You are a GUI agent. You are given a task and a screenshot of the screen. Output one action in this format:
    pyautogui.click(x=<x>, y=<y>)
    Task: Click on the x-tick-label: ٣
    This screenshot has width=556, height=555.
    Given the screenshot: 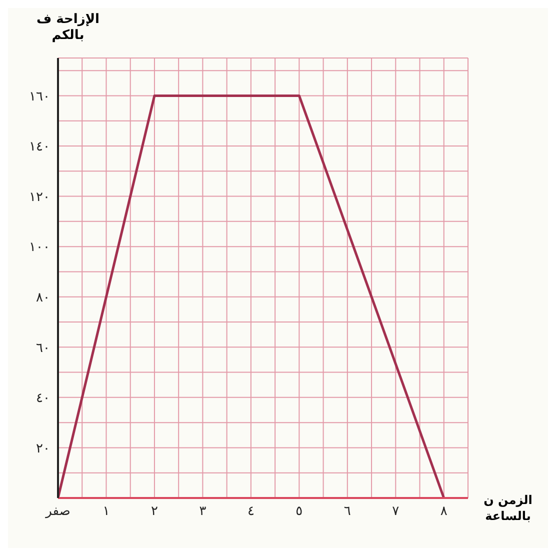 What is the action you would take?
    pyautogui.click(x=202, y=512)
    